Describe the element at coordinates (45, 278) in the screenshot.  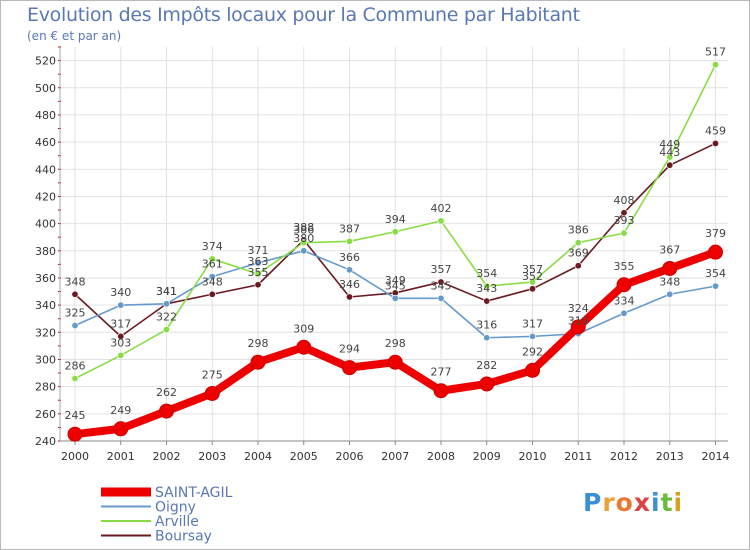
I see `y-tick-label: 360` at that location.